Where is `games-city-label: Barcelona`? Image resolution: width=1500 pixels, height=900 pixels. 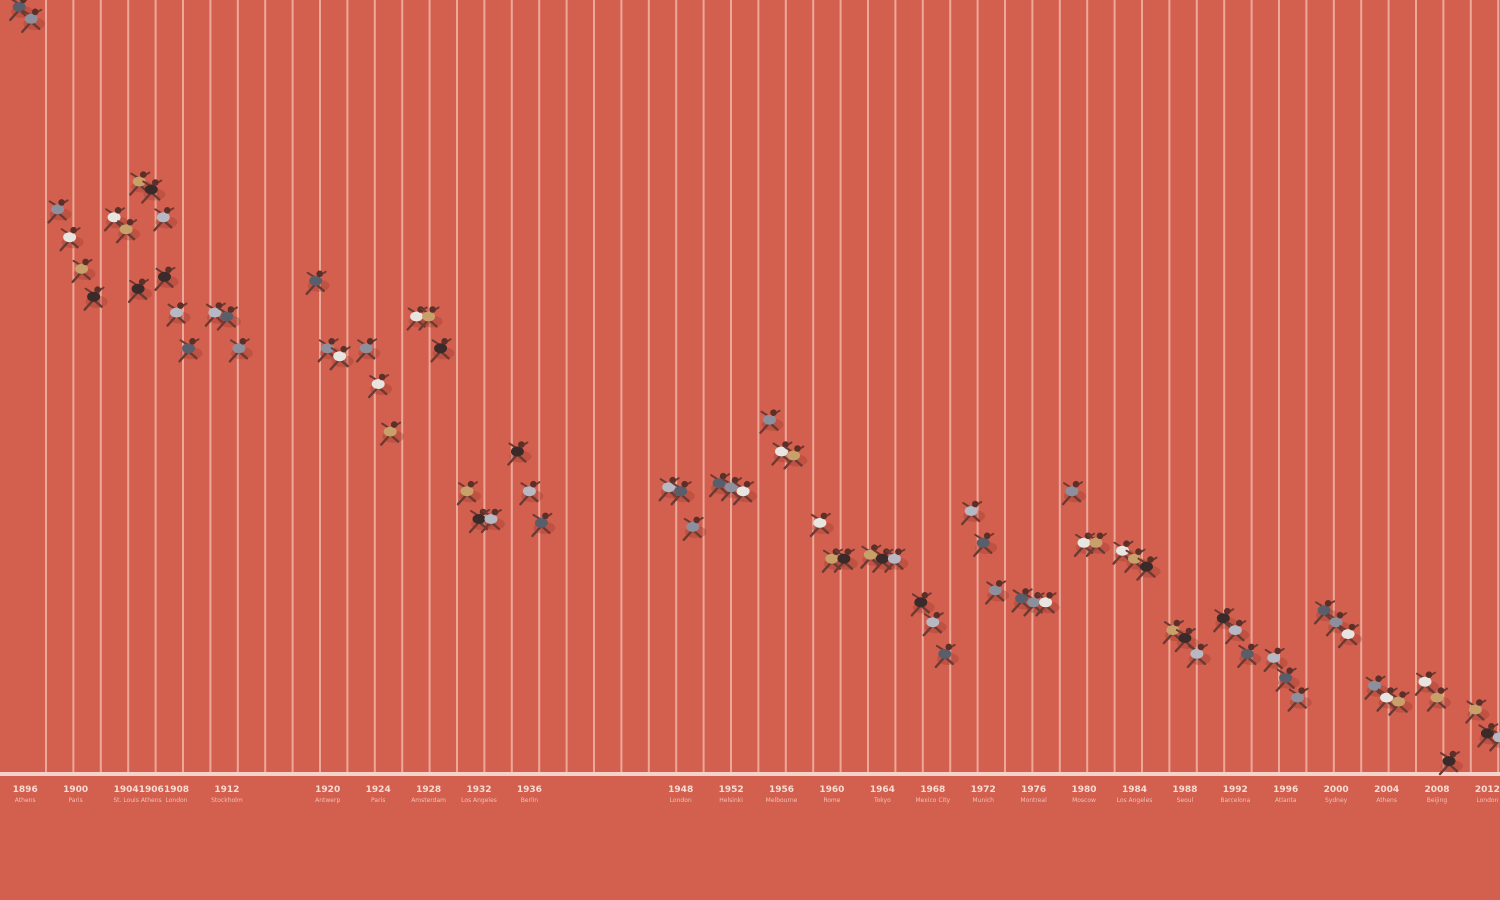
games-city-label: Barcelona is located at coordinates (1235, 800).